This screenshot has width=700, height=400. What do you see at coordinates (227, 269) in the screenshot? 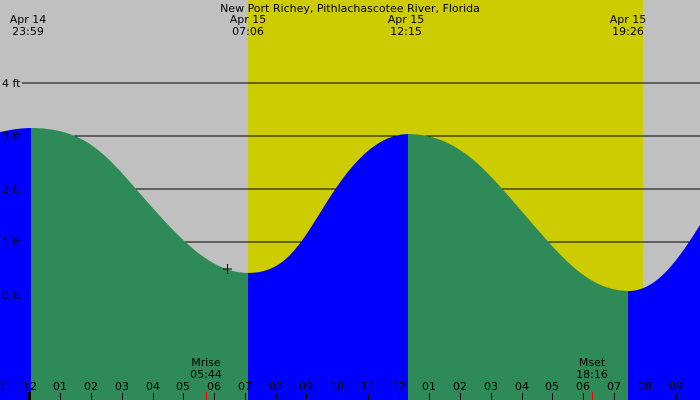
I see `crosshair-cursor-icon` at bounding box center [227, 269].